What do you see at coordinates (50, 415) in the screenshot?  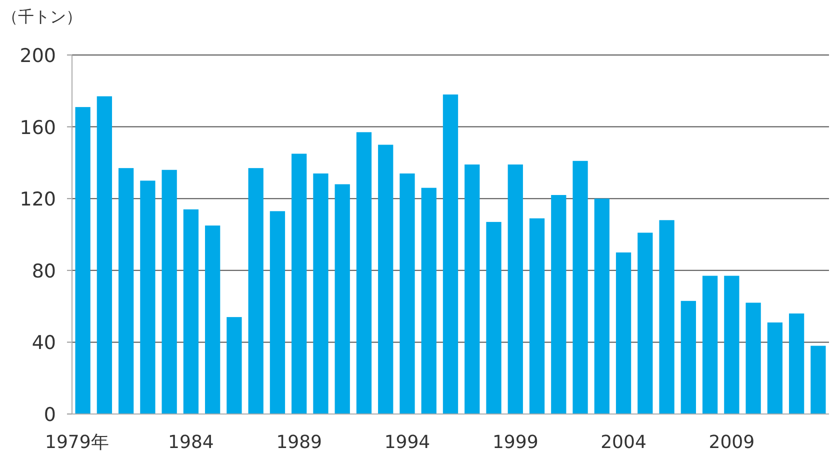 I see `y-tick-label: 0` at bounding box center [50, 415].